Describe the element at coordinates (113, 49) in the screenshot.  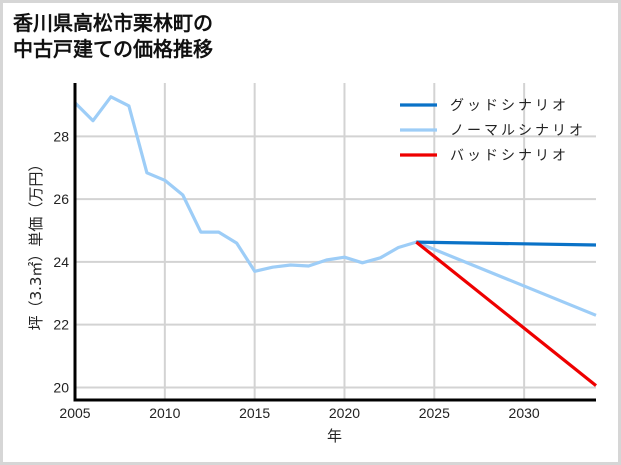
I see `chart-title-line2: 中古戸建ての価格推移` at that location.